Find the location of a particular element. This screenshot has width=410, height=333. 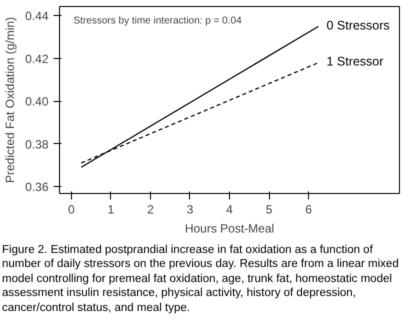

annotation: Stressors by time interaction: p = 0.04 is located at coordinates (158, 21).